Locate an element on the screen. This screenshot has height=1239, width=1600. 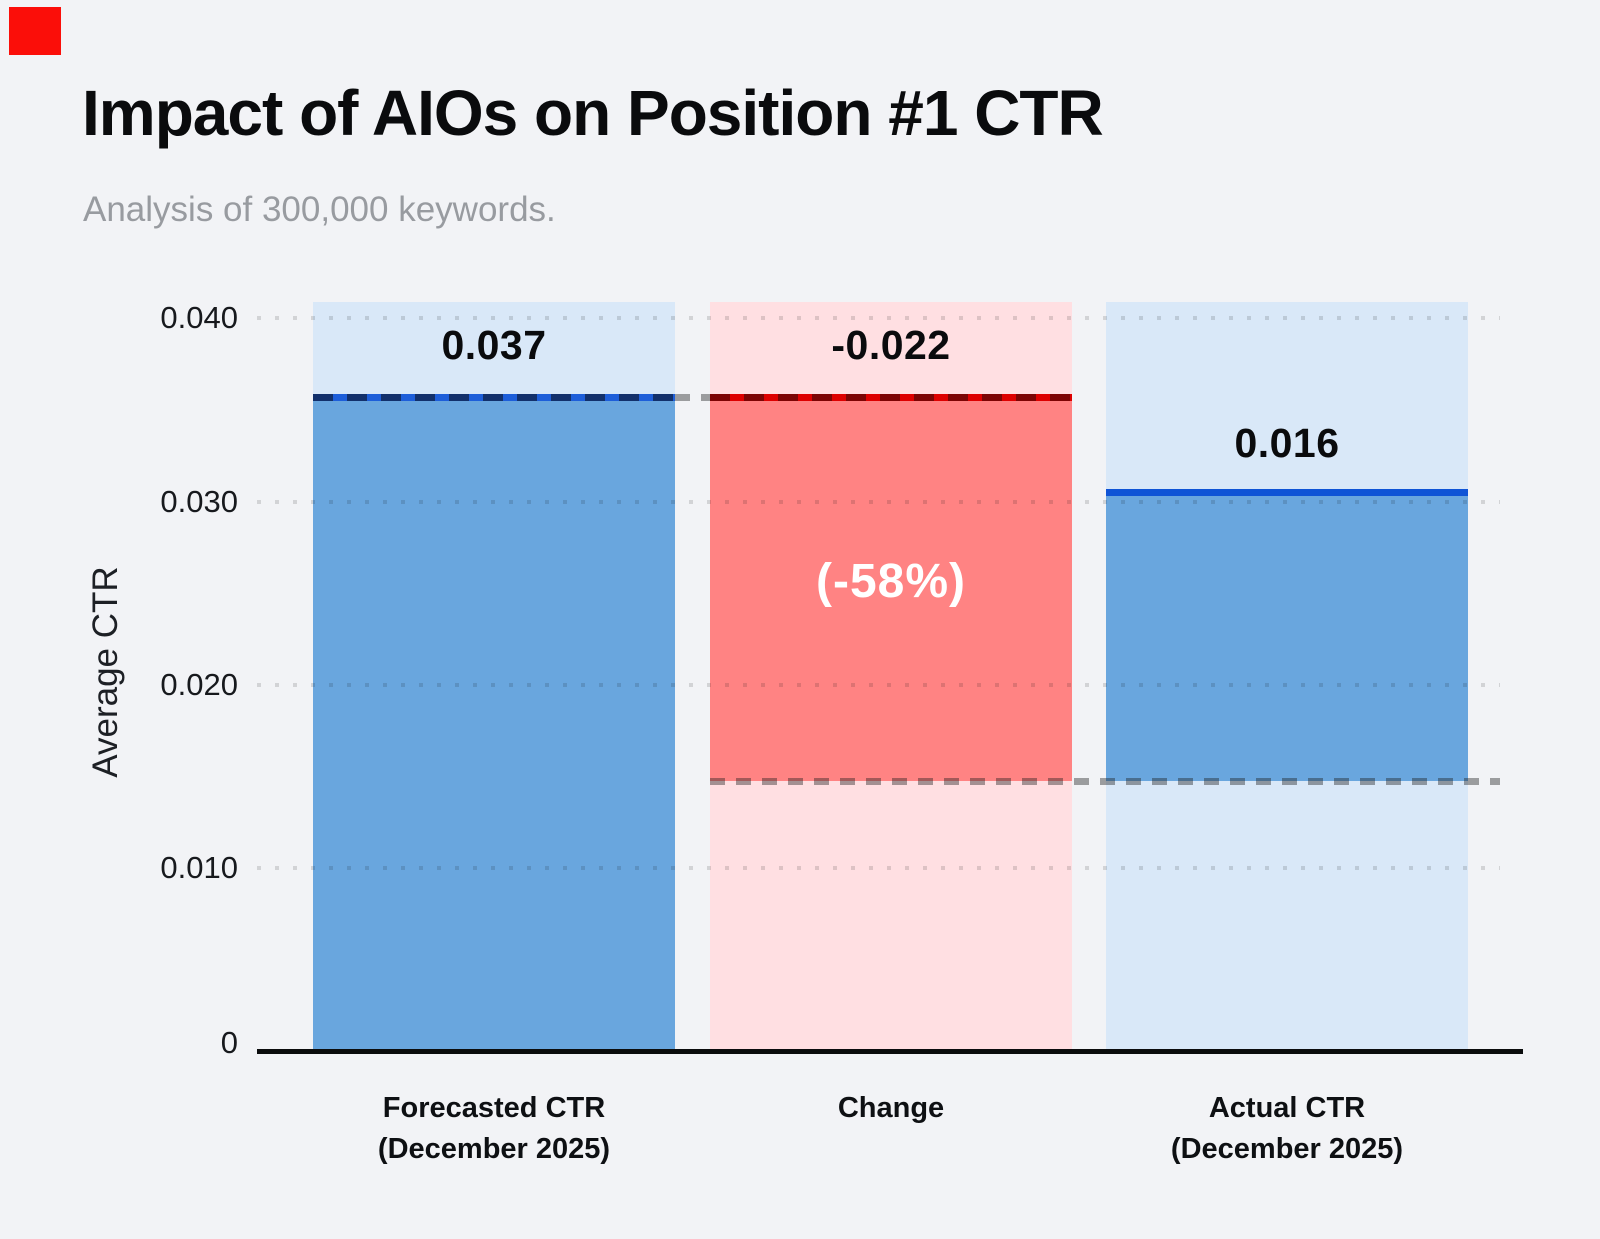
chart-title: Impact of AIOs on Position #1 CTR is located at coordinates (593, 113).